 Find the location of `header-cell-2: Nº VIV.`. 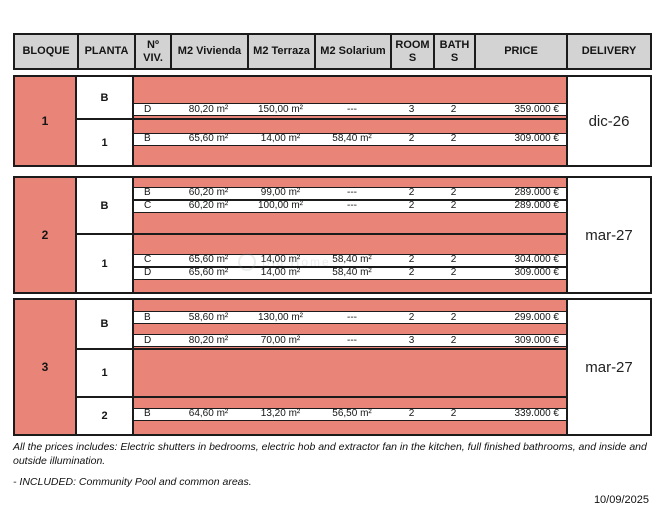

header-cell-2: Nº VIV. is located at coordinates (154, 51).